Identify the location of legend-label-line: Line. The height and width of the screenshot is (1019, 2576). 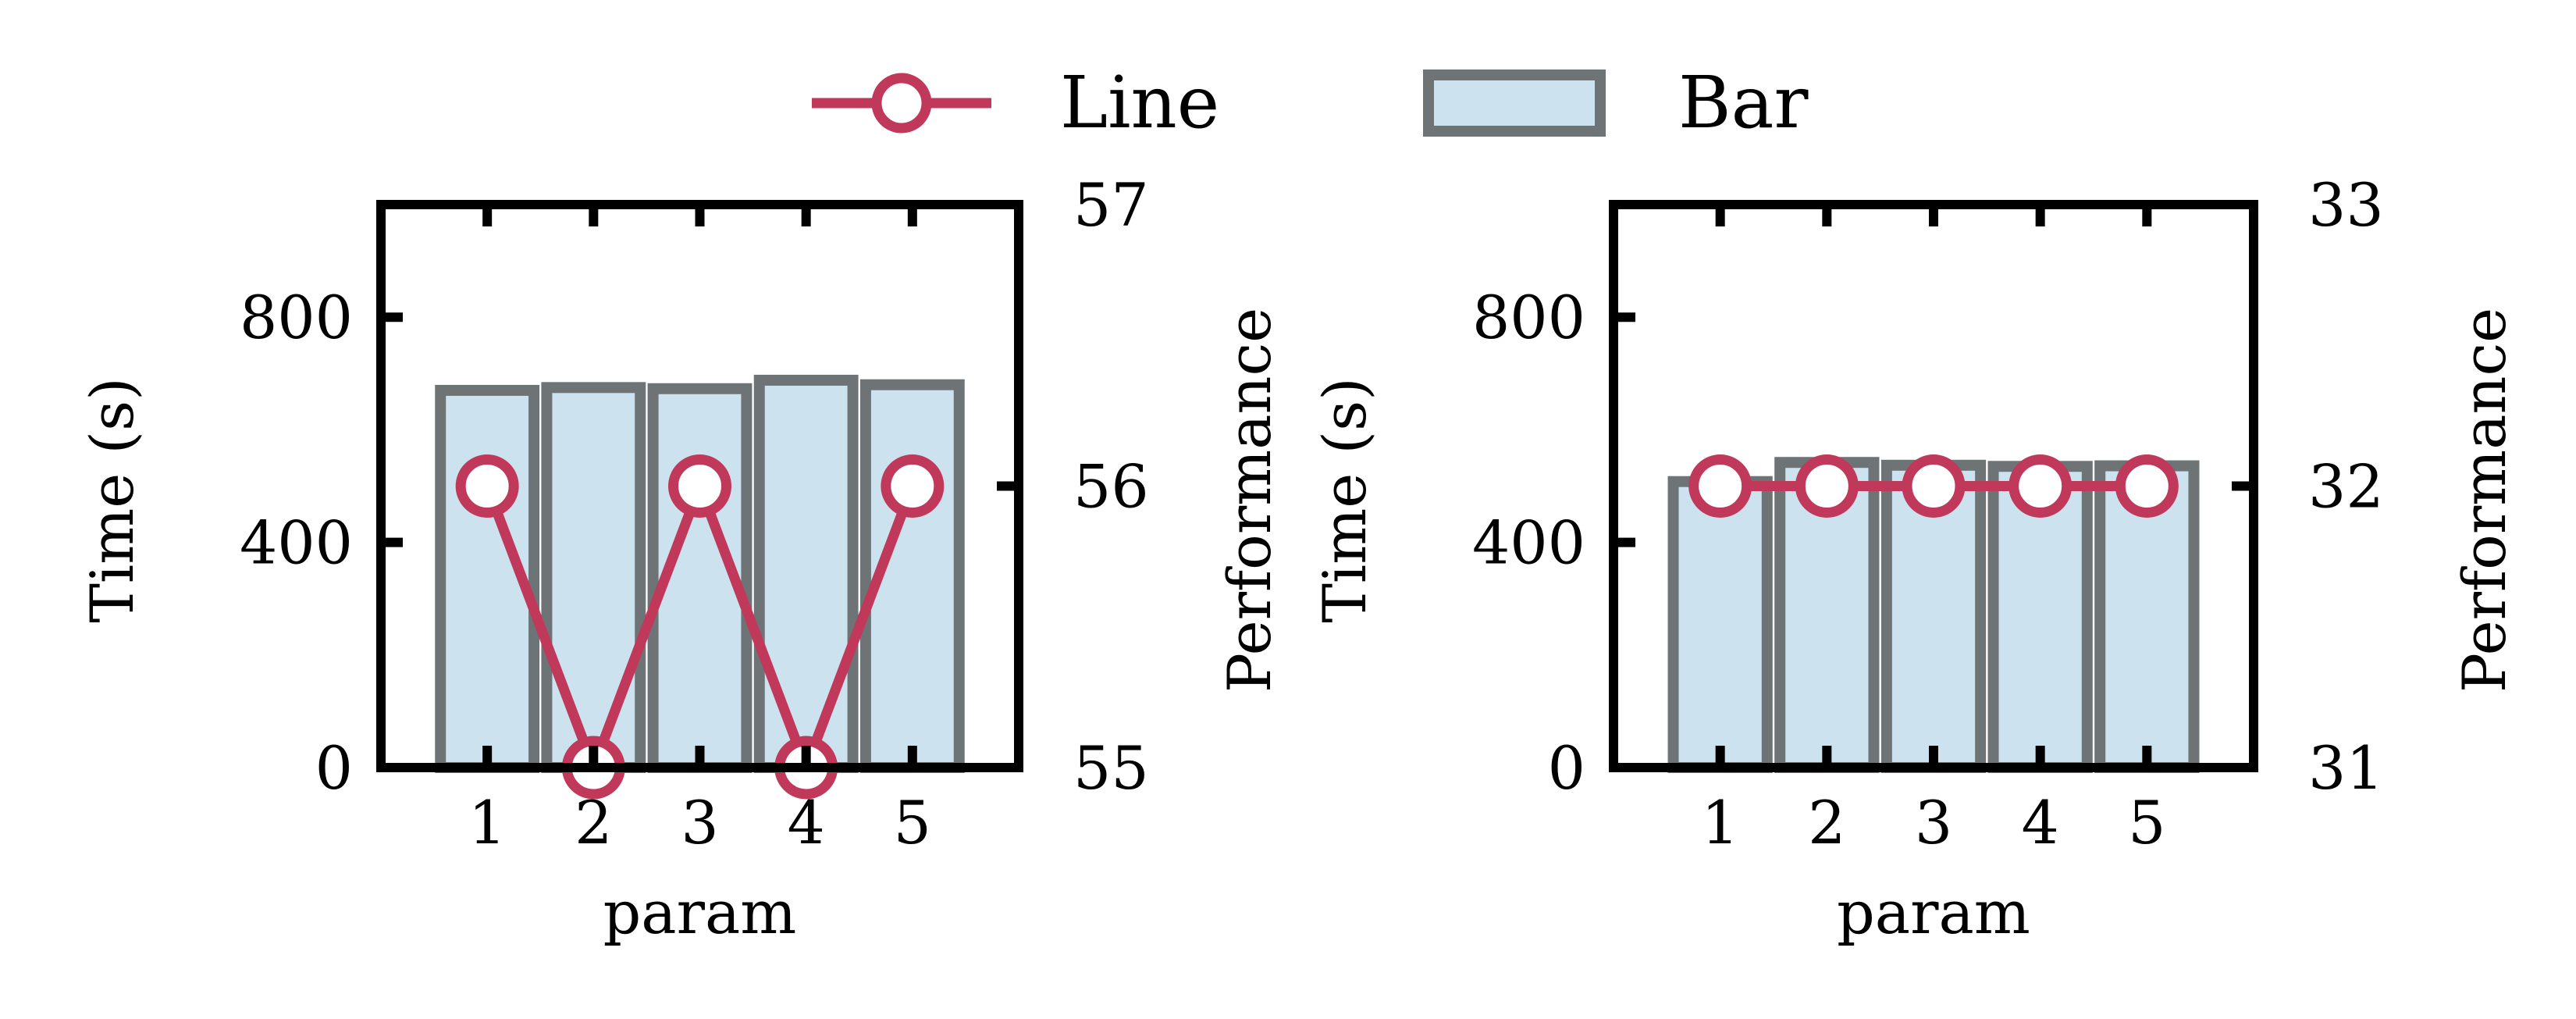
(1139, 102).